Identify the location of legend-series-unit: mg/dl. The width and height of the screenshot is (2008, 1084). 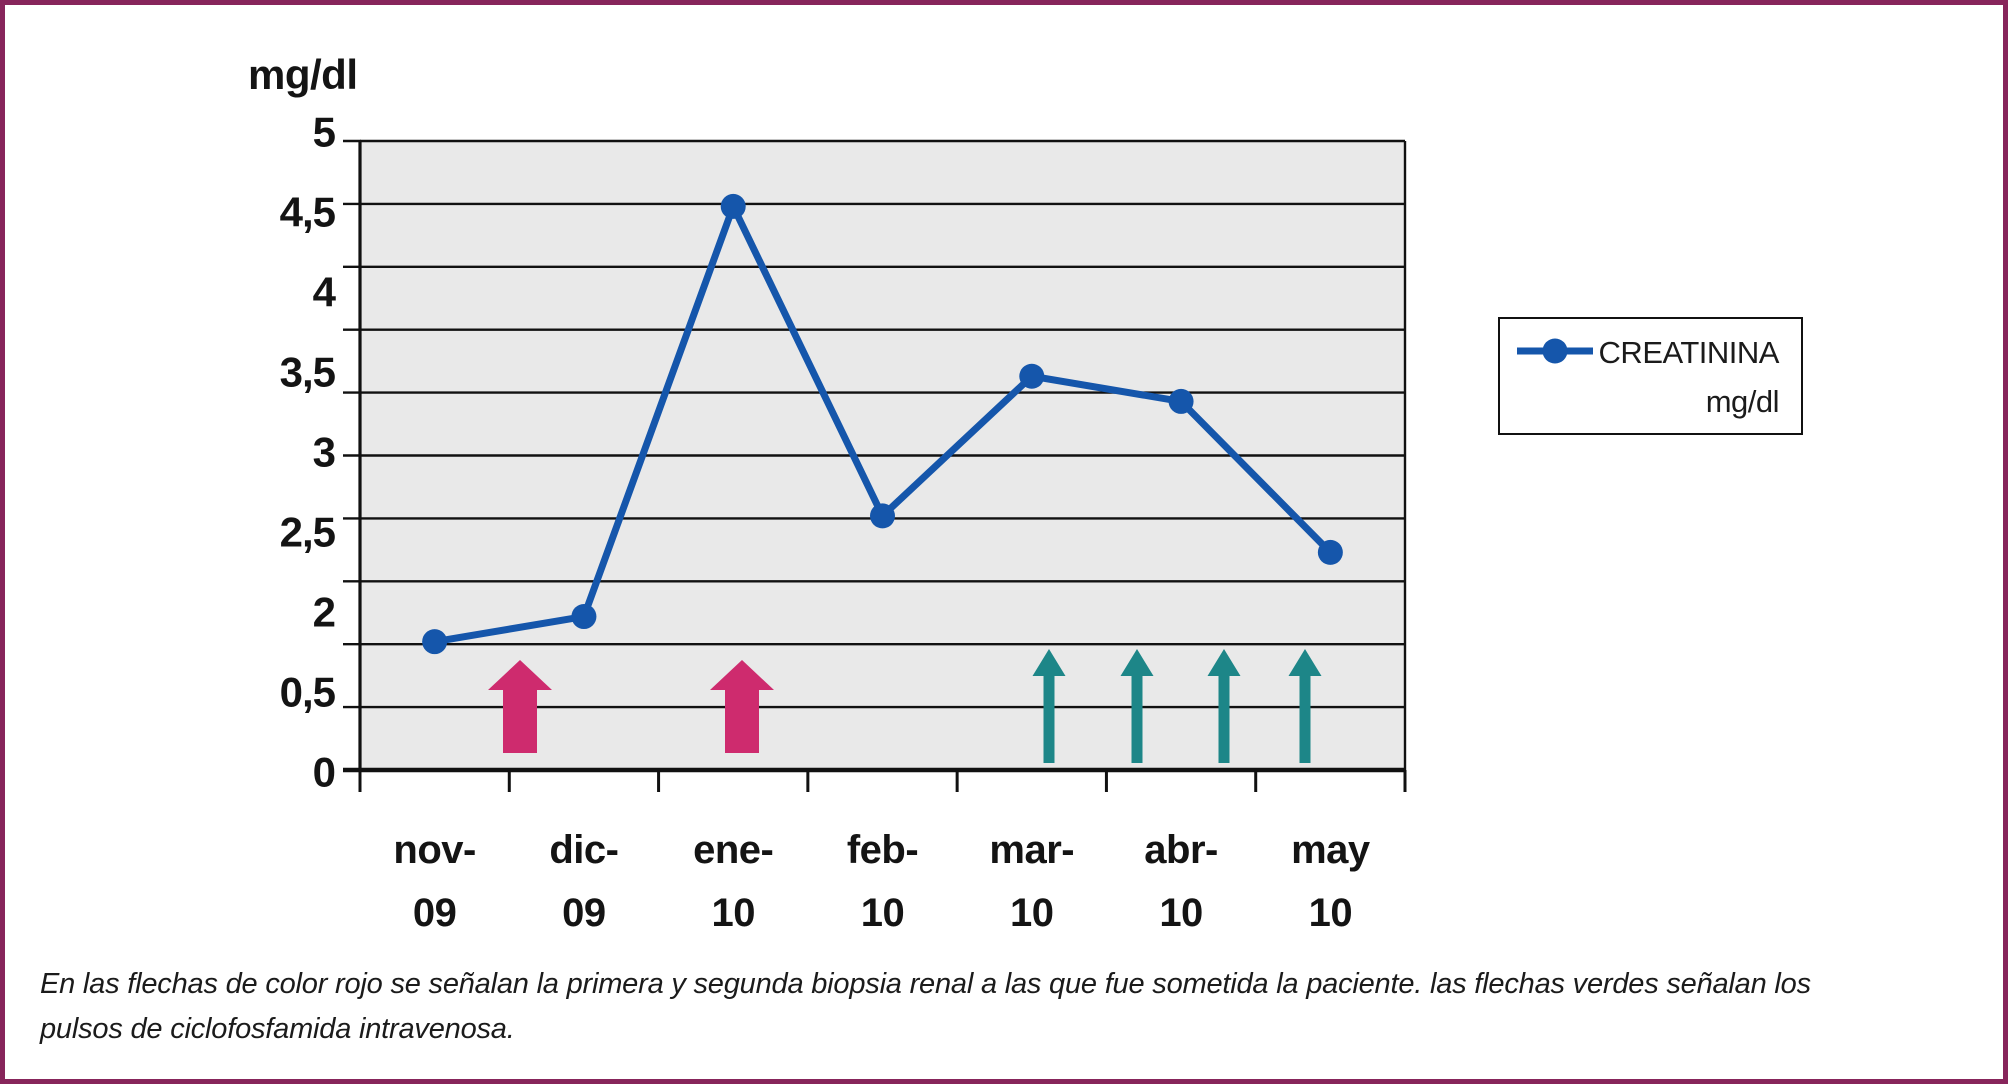
(1742, 401).